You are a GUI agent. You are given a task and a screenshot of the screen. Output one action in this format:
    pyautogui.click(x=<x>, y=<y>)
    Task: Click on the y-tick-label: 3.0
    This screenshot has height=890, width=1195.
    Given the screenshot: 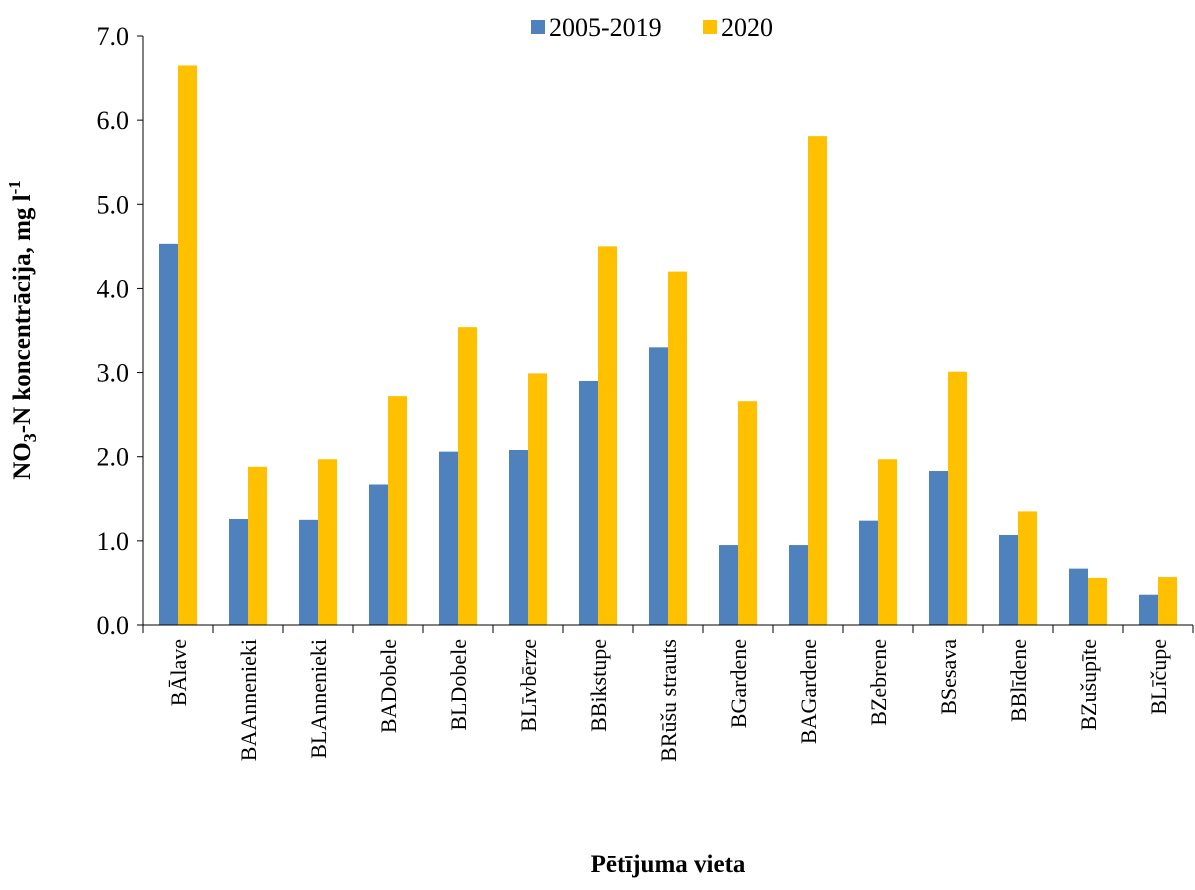 What is the action you would take?
    pyautogui.click(x=113, y=373)
    